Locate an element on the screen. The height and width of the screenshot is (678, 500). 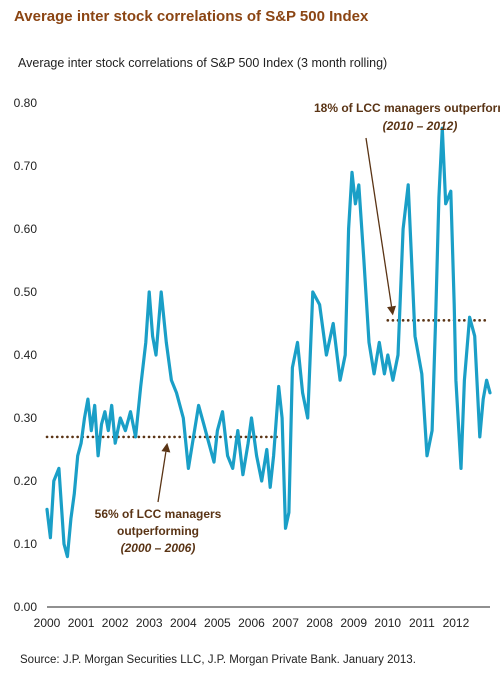
y-tick-label: 0.20 is located at coordinates (26, 481).